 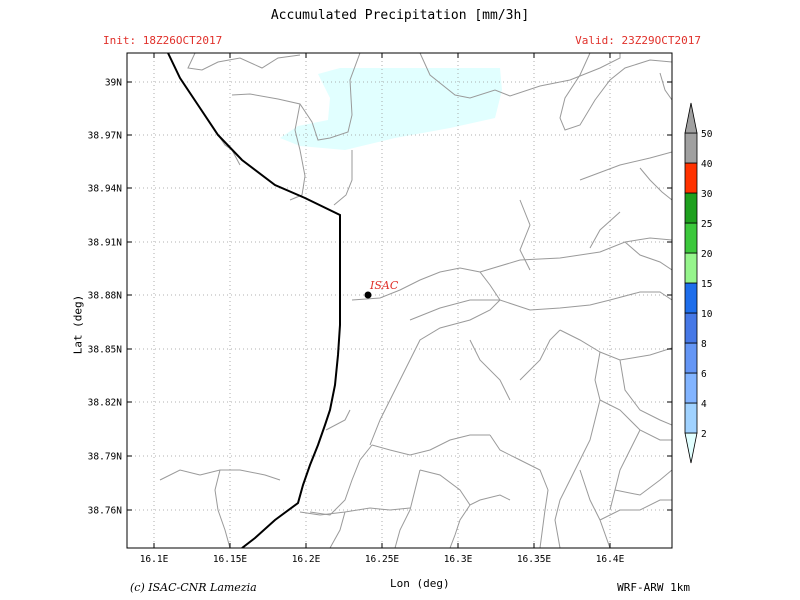 I want to click on colorbar-label: 10, so click(x=707, y=314).